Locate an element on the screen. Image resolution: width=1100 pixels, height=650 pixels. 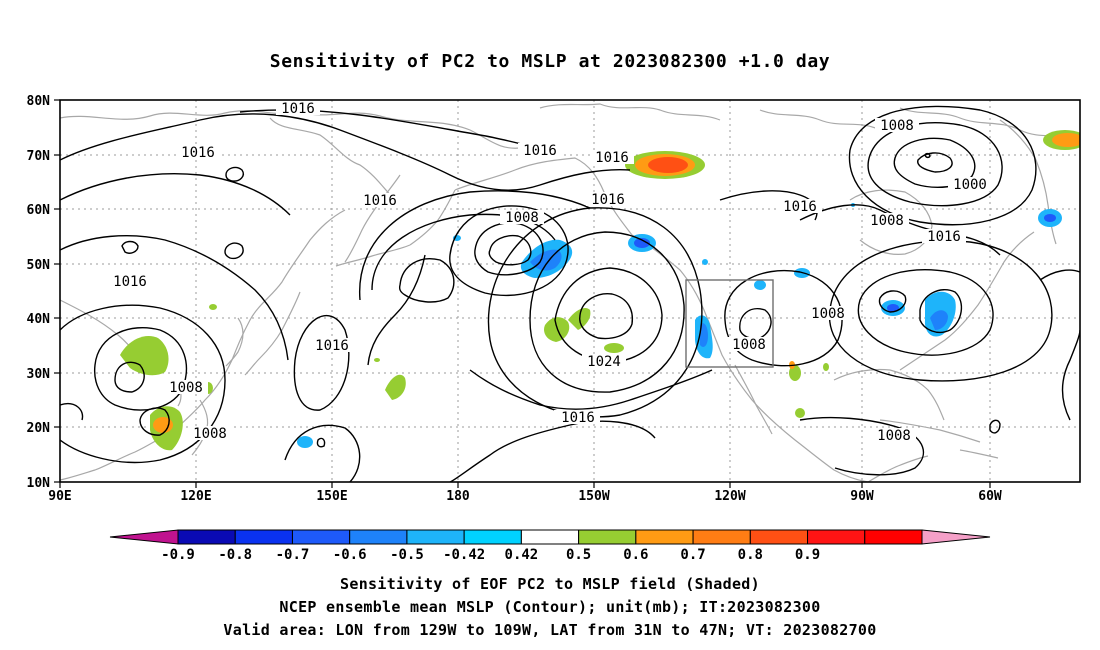
colorbar-tick-label: 0.8 is located at coordinates (750, 555).